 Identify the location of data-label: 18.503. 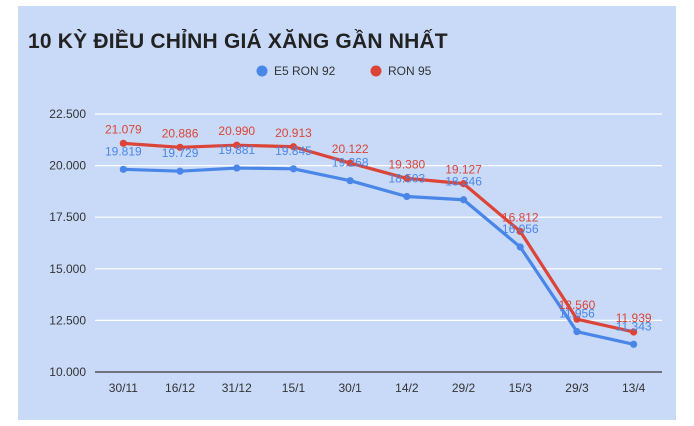
(406, 178).